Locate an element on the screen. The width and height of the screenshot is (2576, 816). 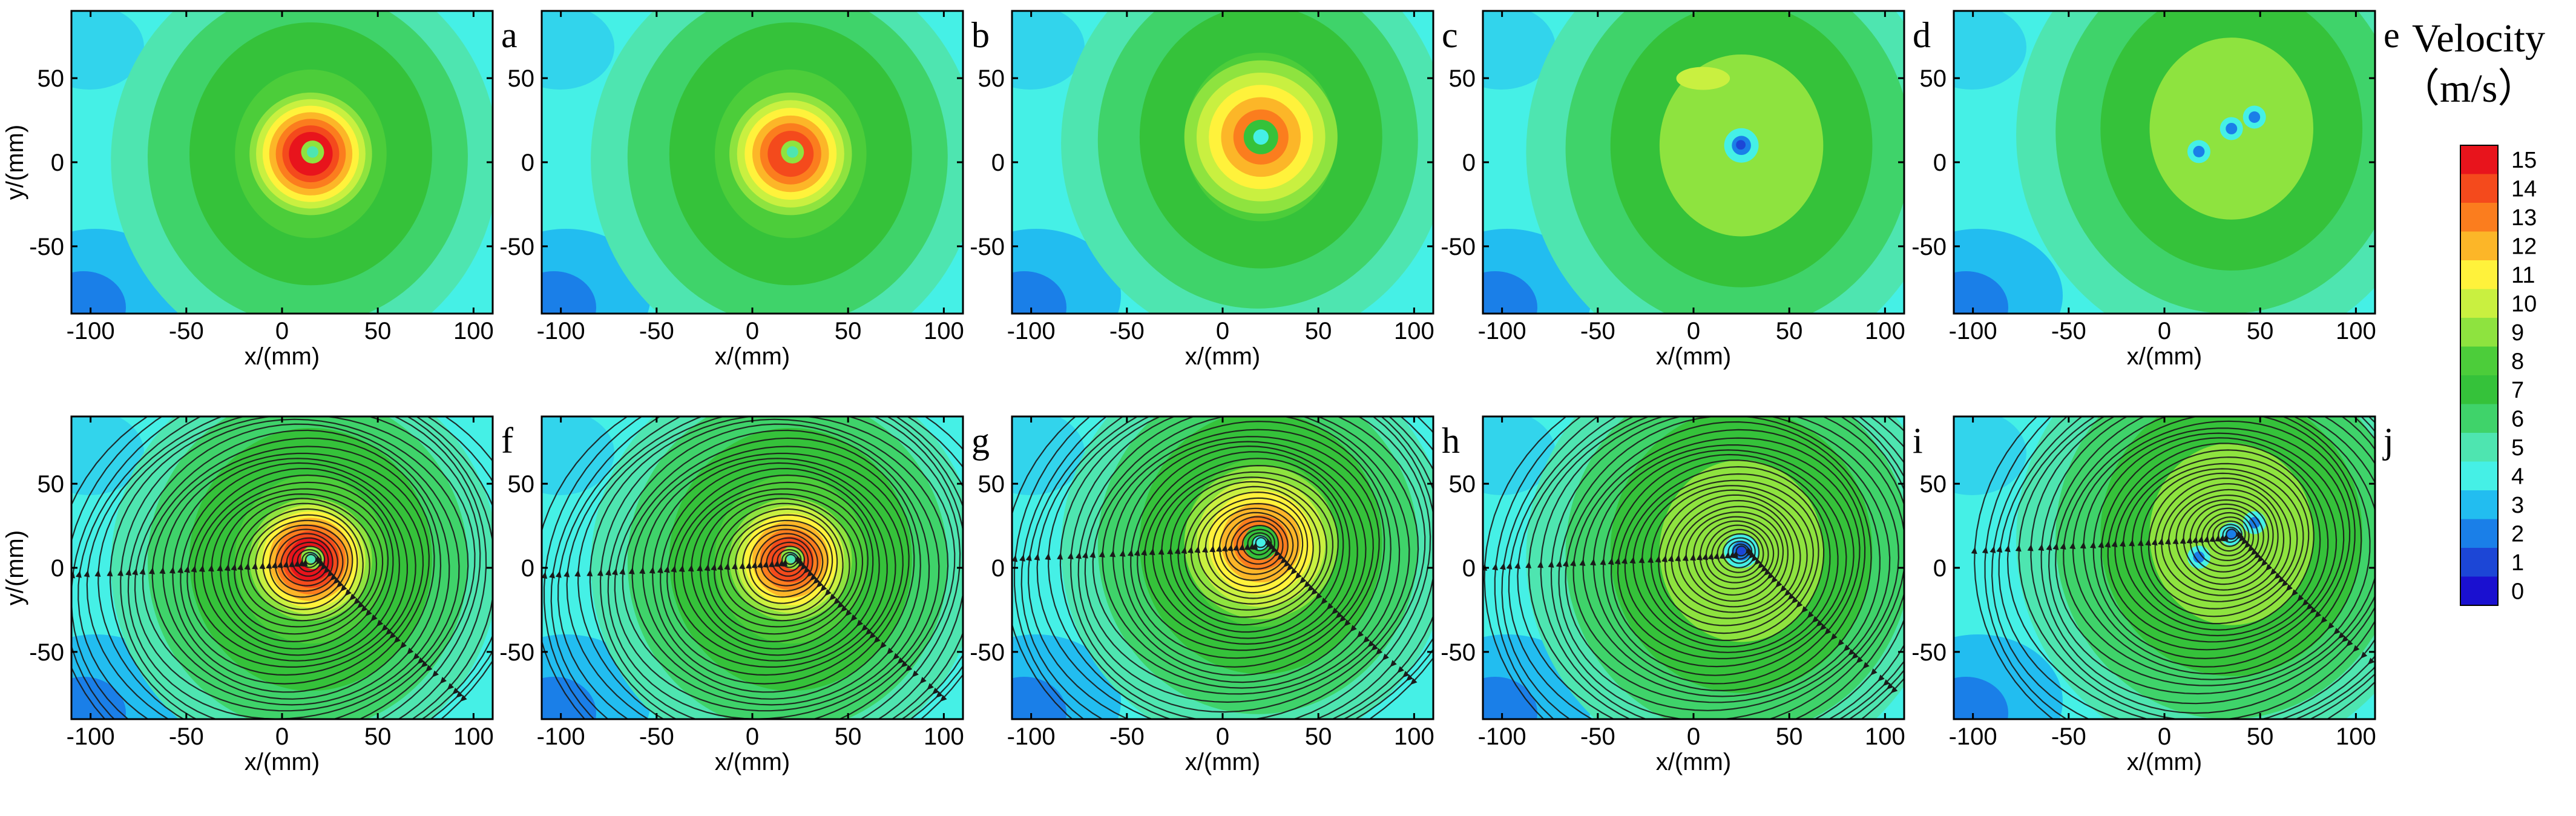
contour-field-i is located at coordinates (1693, 567).